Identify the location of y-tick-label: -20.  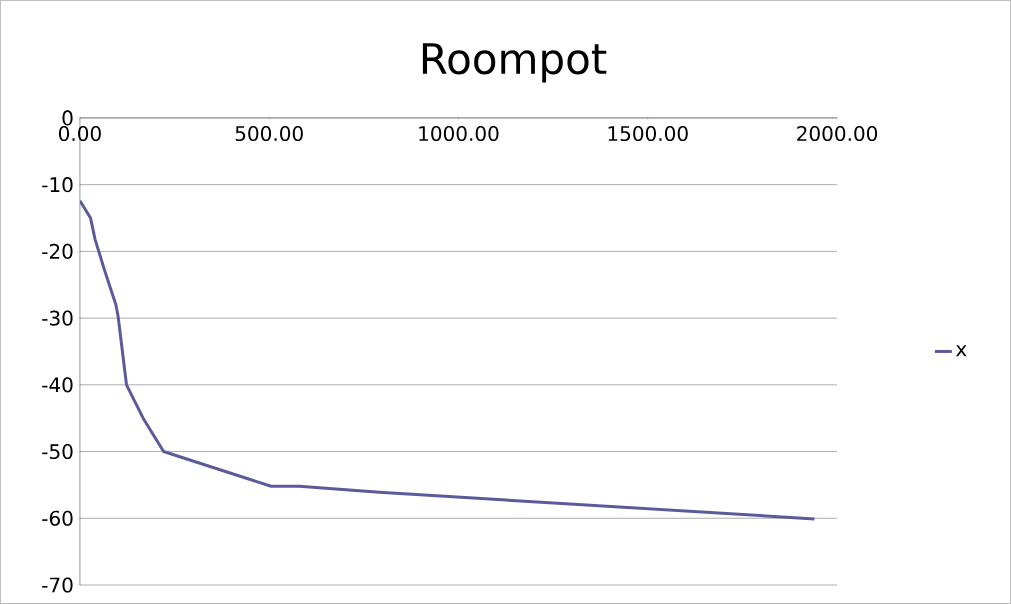
(57, 251).